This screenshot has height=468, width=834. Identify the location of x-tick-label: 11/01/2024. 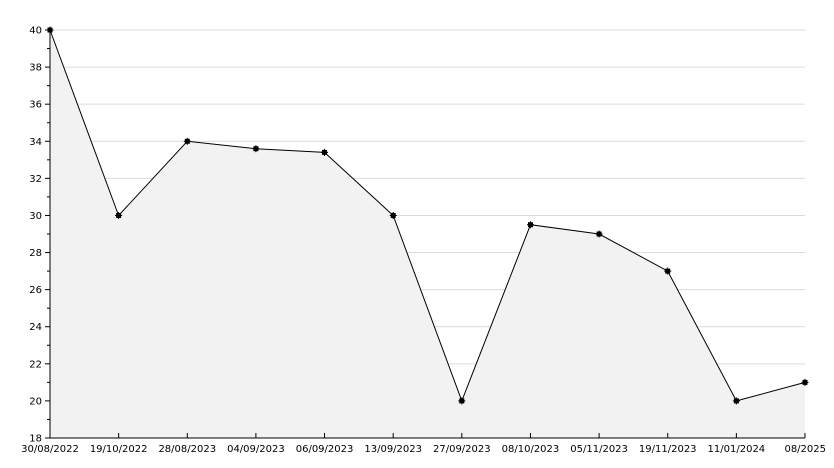
(737, 449).